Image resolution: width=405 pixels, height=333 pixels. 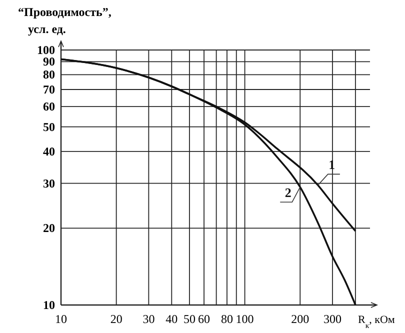 What do you see at coordinates (49, 61) in the screenshot?
I see `y-tick-label: 90` at bounding box center [49, 61].